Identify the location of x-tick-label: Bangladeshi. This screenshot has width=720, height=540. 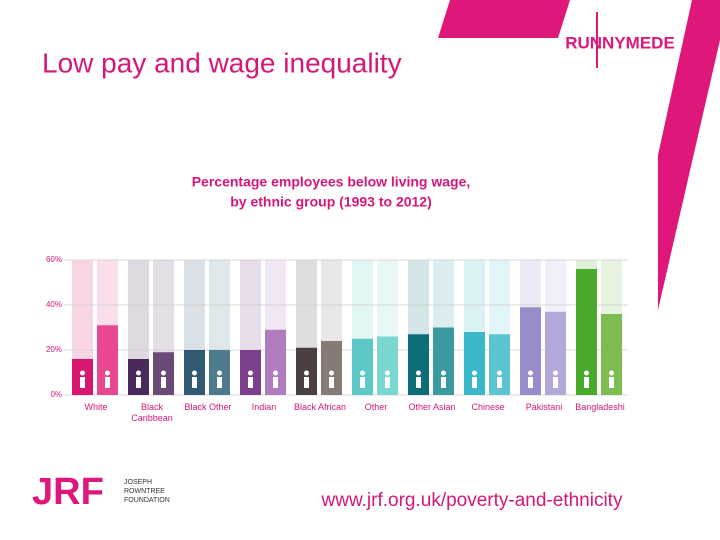
(600, 407).